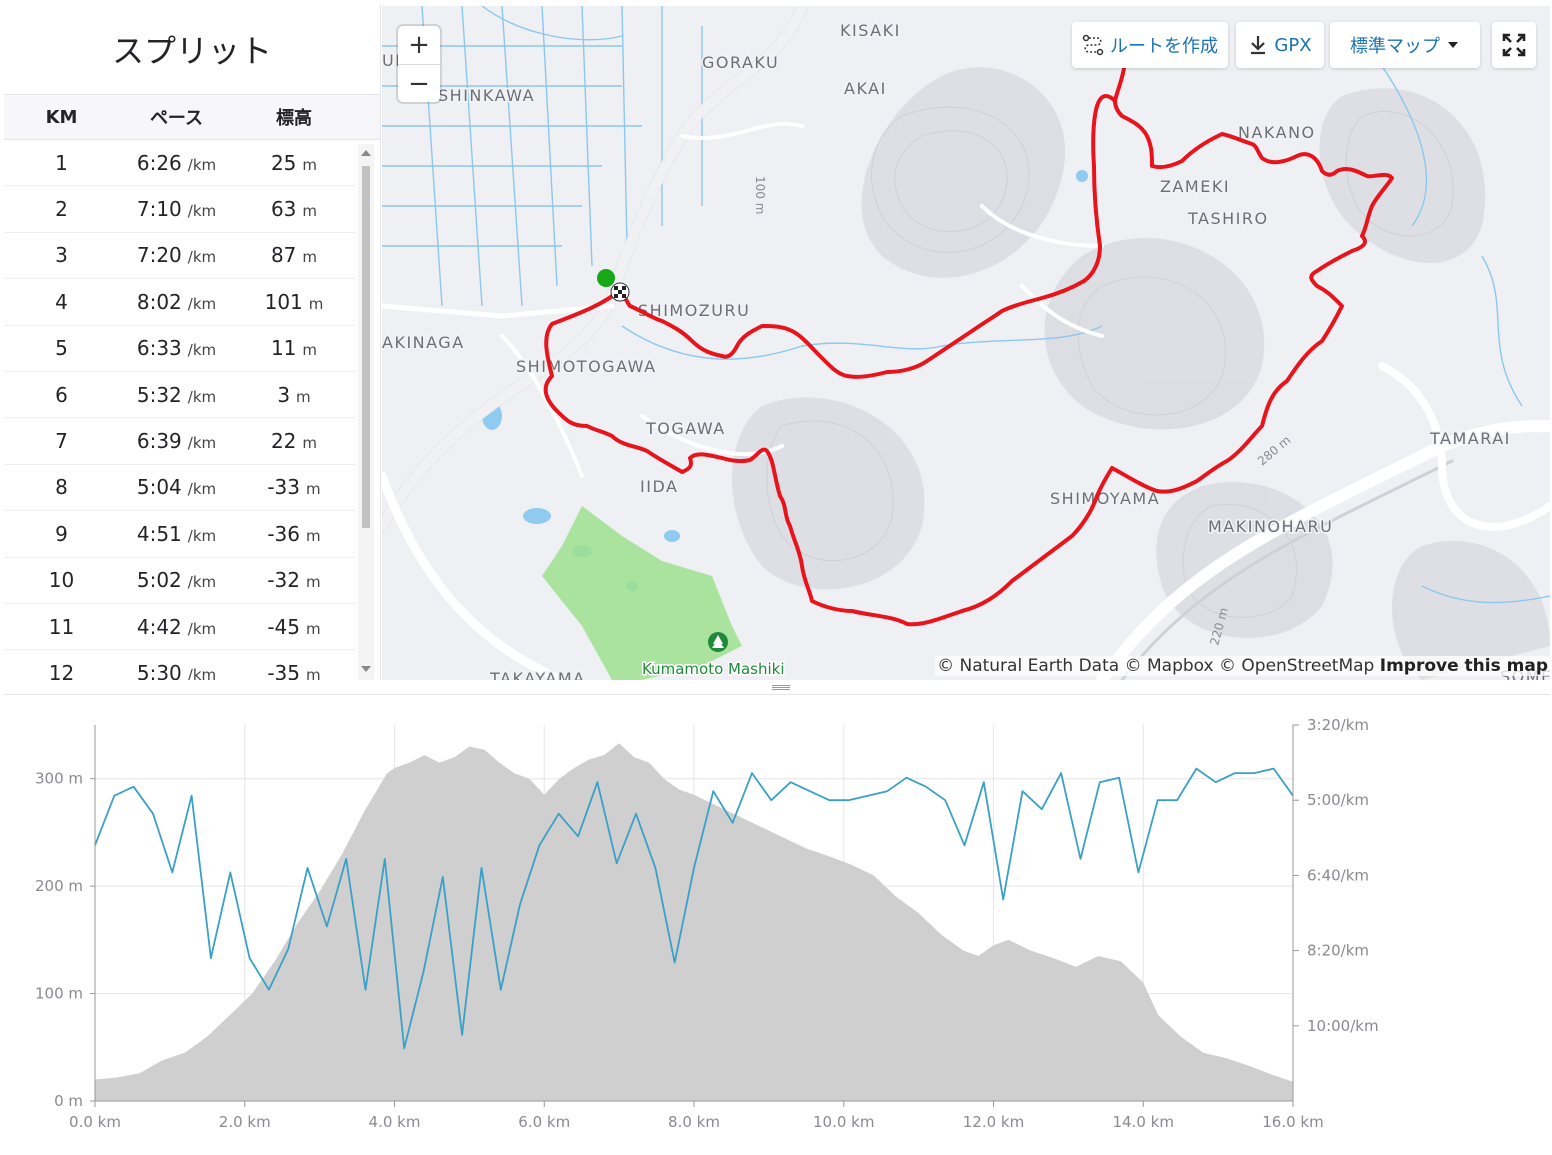 This screenshot has width=1552, height=1155. Describe the element at coordinates (694, 1122) in the screenshot. I see `x-tick-label: 8.0 km` at that location.